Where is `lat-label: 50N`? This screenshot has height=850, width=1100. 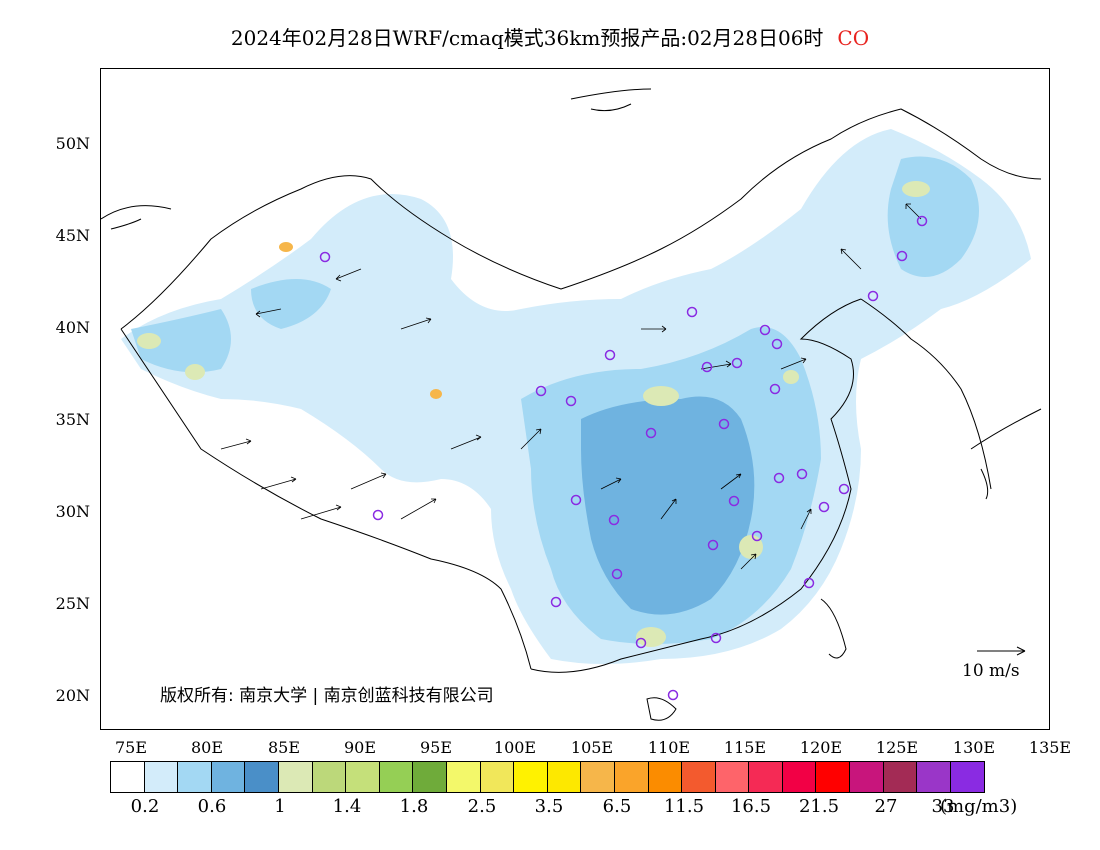 lat-label: 50N is located at coordinates (72, 143).